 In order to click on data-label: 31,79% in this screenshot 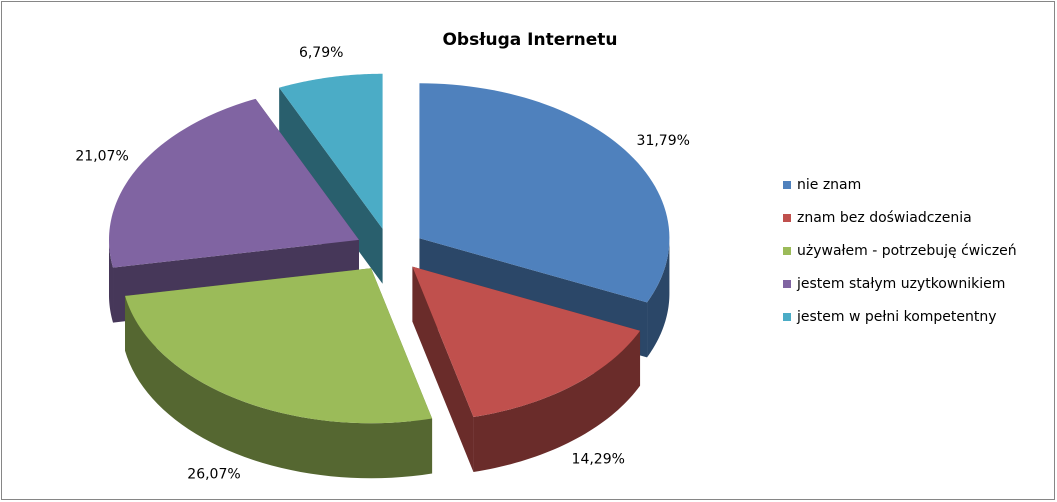, I will do `click(663, 141)`.